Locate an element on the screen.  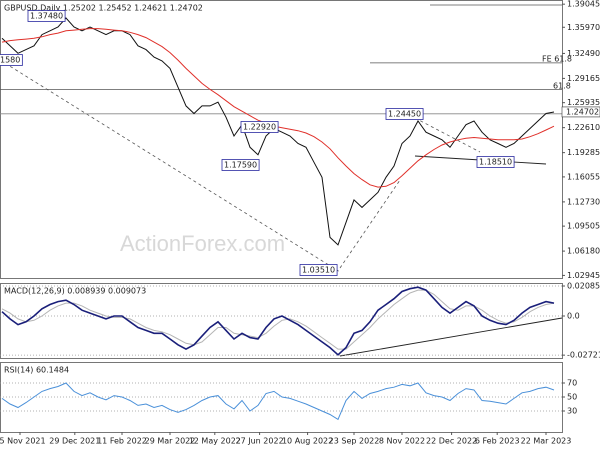
x-tick-label: 12 May 2022 is located at coordinates (215, 441).